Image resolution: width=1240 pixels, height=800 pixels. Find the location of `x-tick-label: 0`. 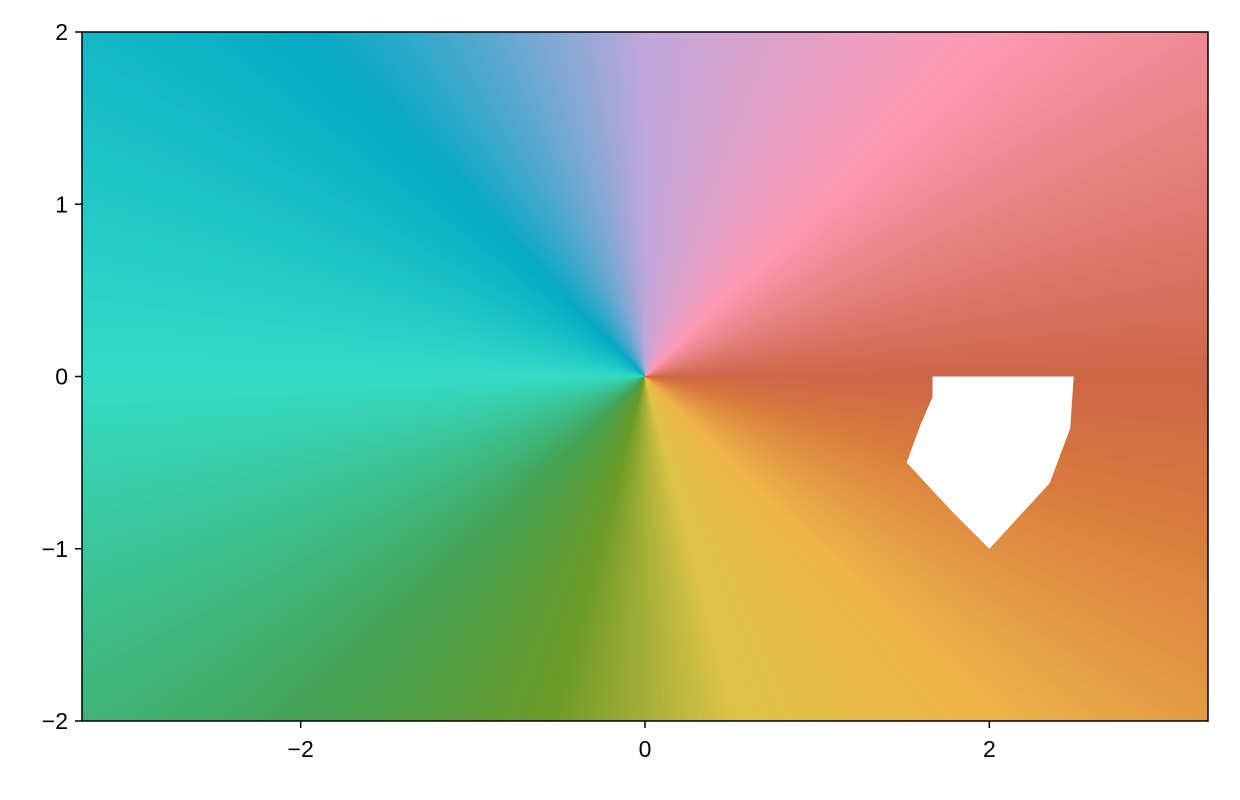

x-tick-label: 0 is located at coordinates (645, 749).